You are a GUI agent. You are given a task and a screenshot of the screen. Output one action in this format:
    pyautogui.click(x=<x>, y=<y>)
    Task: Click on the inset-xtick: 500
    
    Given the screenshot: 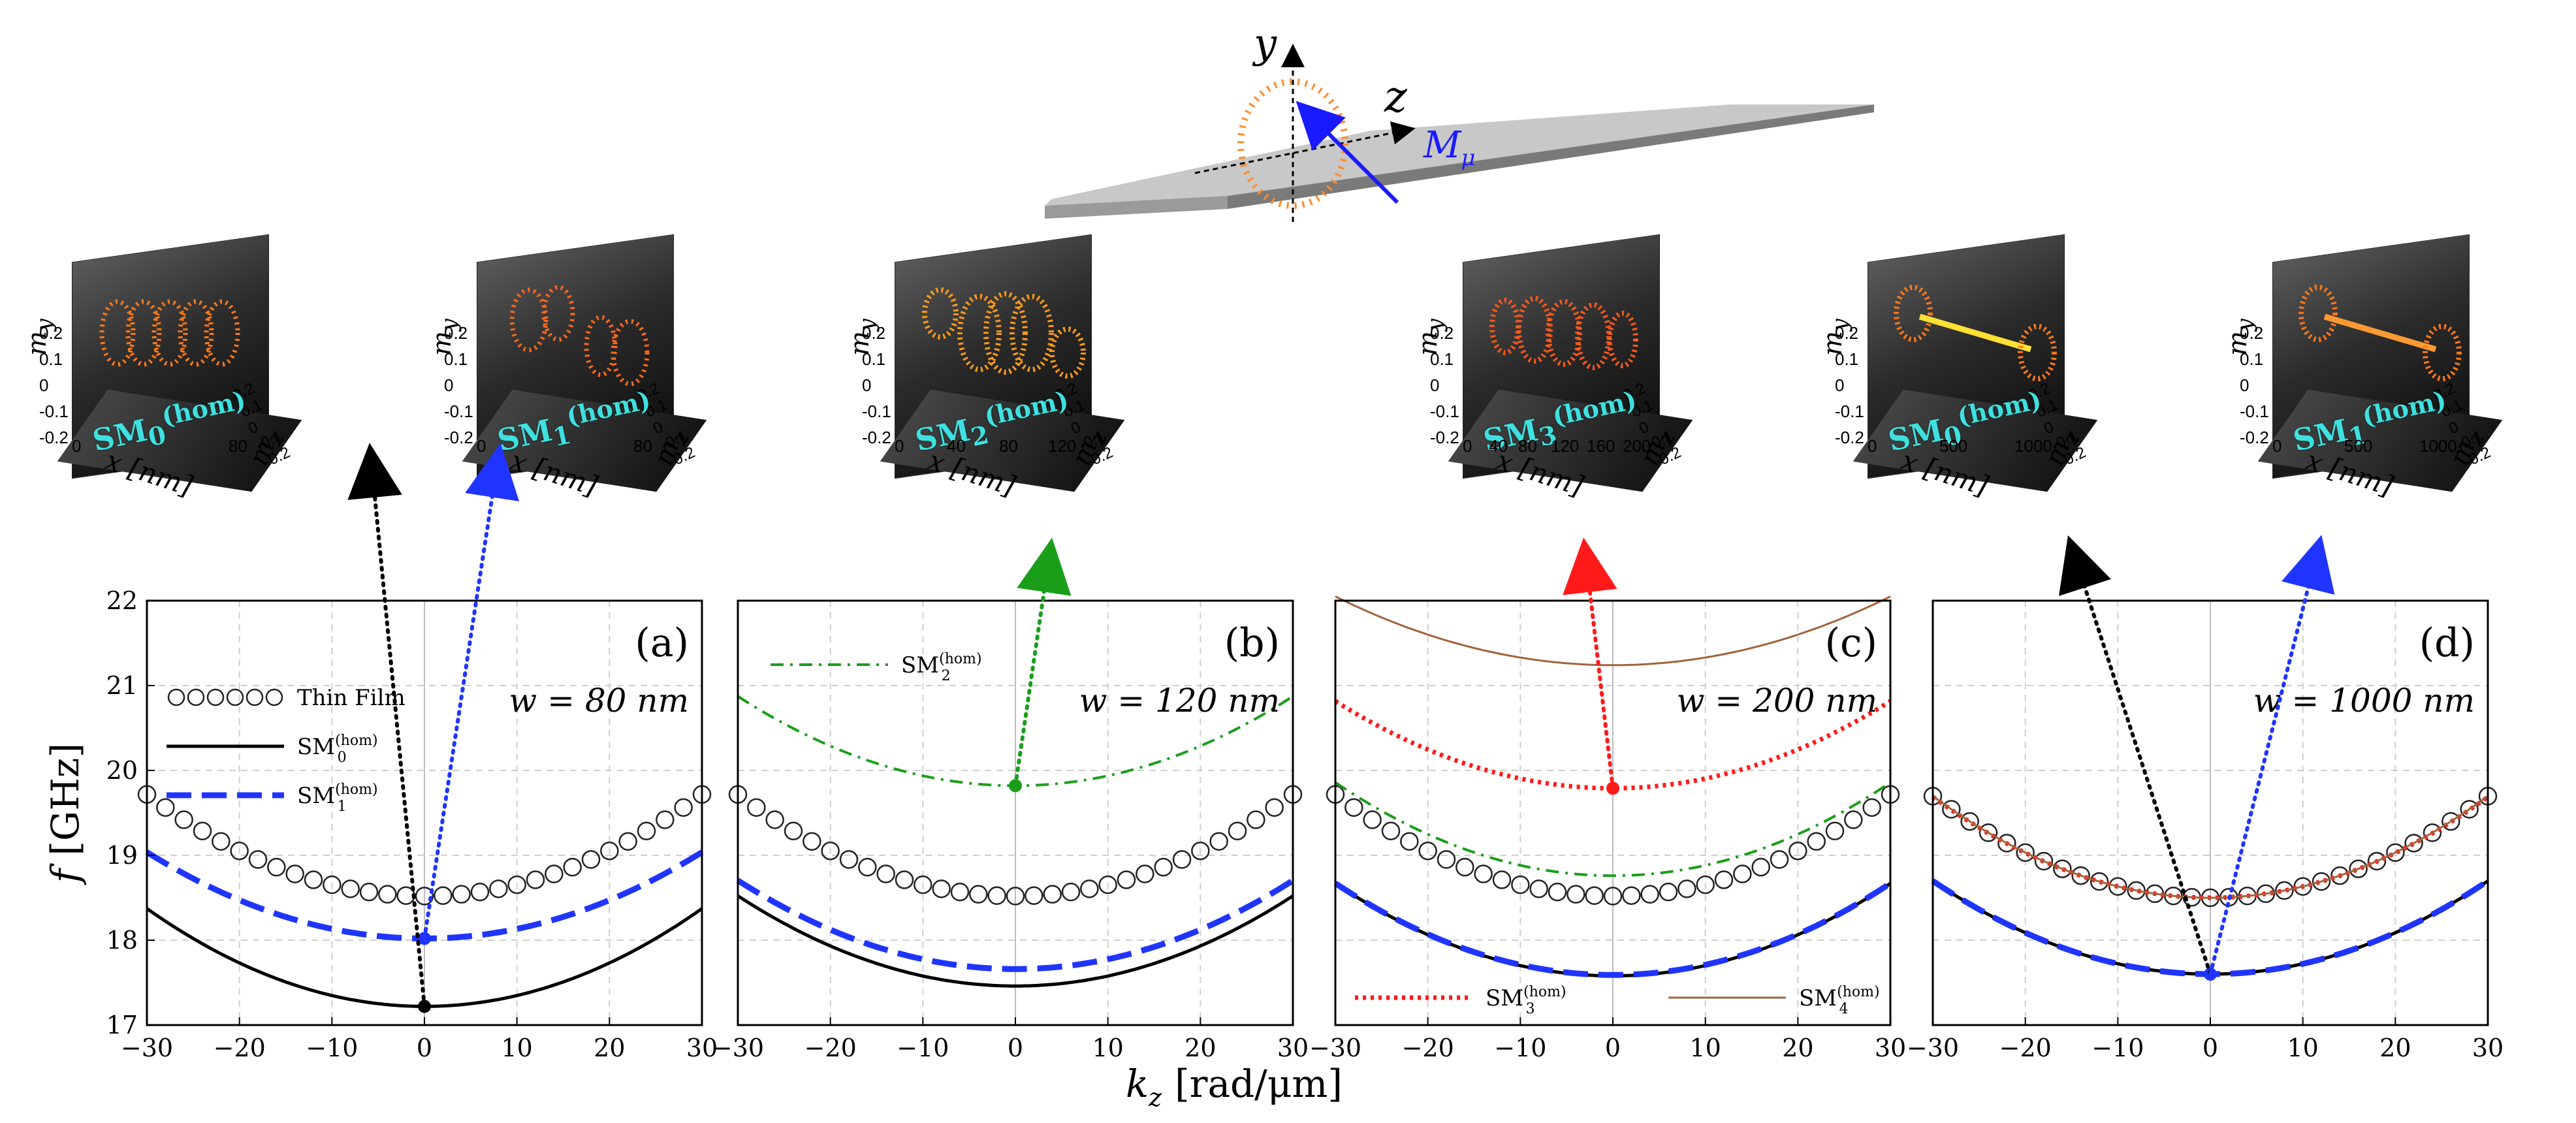 What is the action you would take?
    pyautogui.click(x=2358, y=446)
    